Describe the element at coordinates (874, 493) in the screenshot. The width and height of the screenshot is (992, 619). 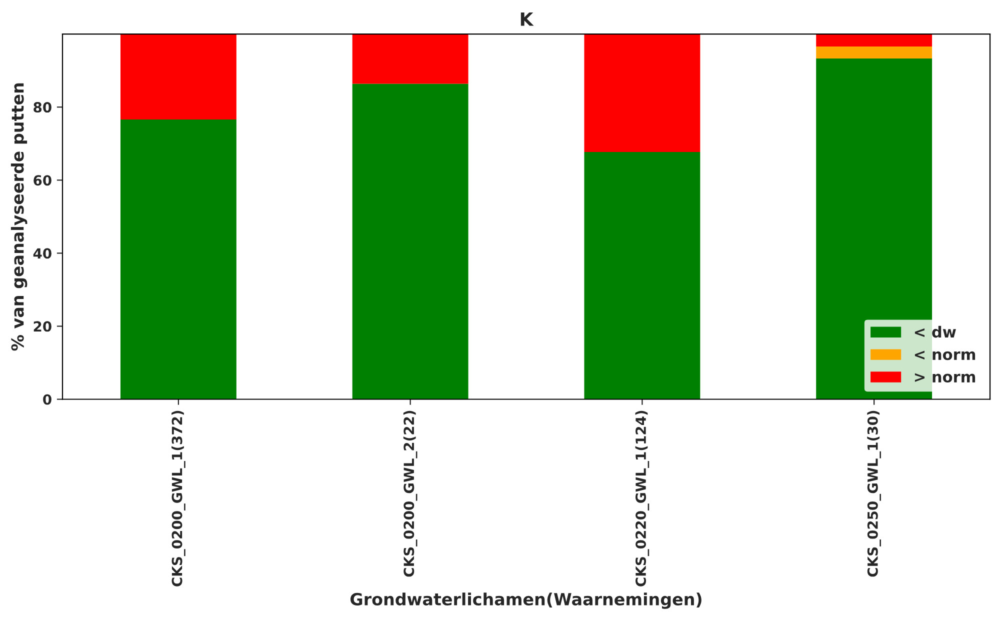
I see `x-tick-label: CKS_0250_GWL_1(30)` at that location.